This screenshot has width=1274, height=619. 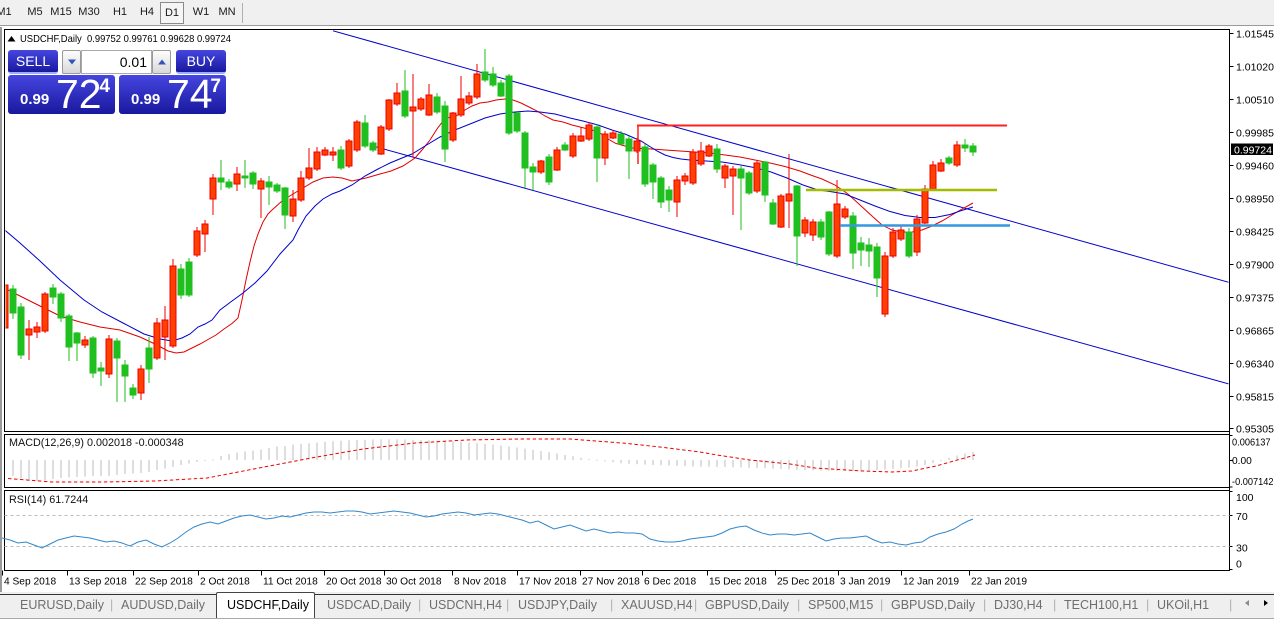 What do you see at coordinates (30, 582) in the screenshot?
I see `svg-text: 4 Sep 2018` at bounding box center [30, 582].